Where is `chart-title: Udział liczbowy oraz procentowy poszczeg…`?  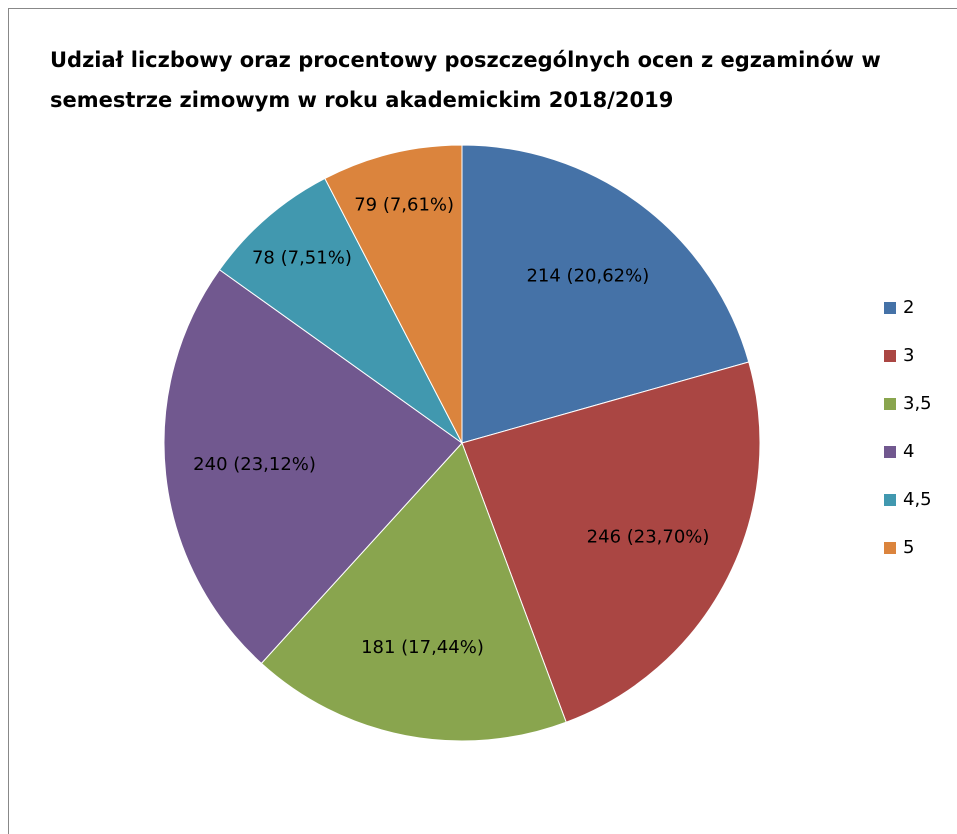
chart-title: Udział liczbowy oraz procentowy poszczeg… is located at coordinates (465, 80).